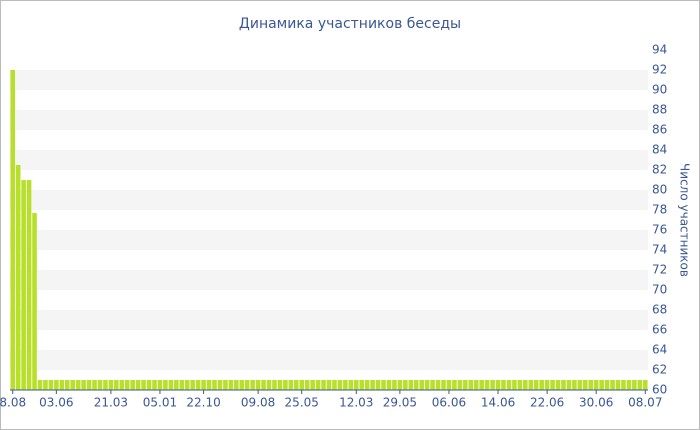 The width and height of the screenshot is (700, 430). Describe the element at coordinates (659, 370) in the screenshot. I see `y-tick-label: 62` at that location.